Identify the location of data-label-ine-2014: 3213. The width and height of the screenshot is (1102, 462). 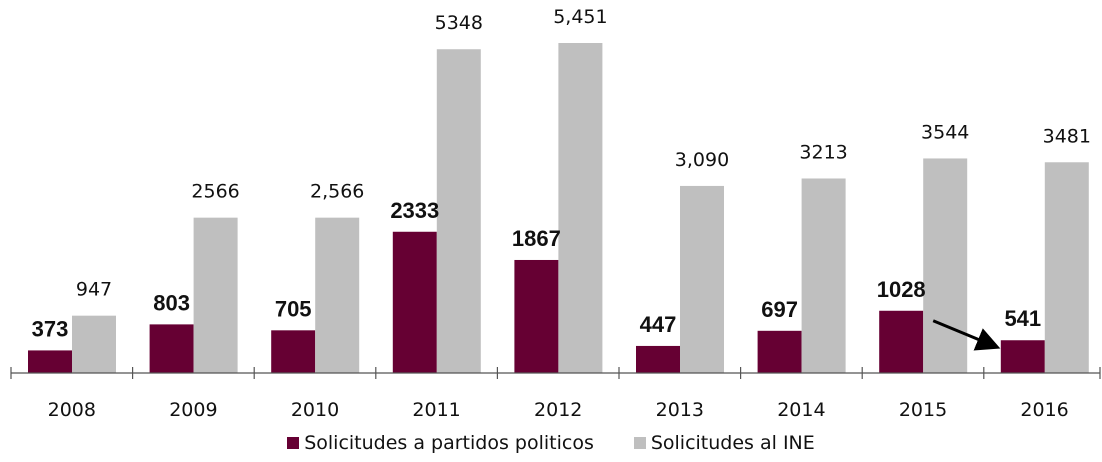
(823, 152).